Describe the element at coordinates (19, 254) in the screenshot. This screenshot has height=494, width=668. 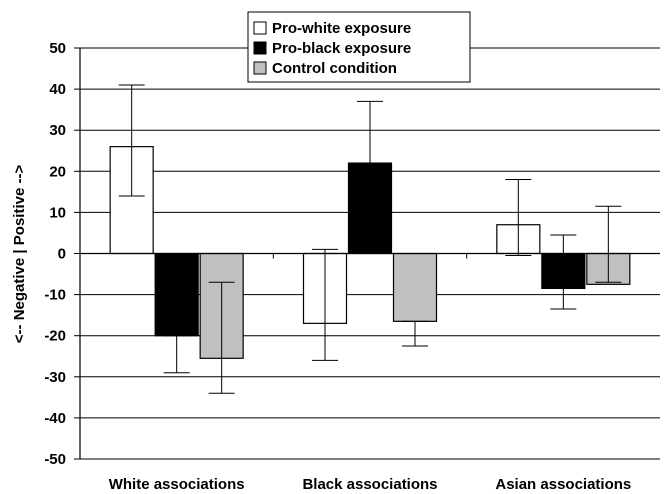
I see `y-axis-label: <-- Negative | Positive -->` at that location.